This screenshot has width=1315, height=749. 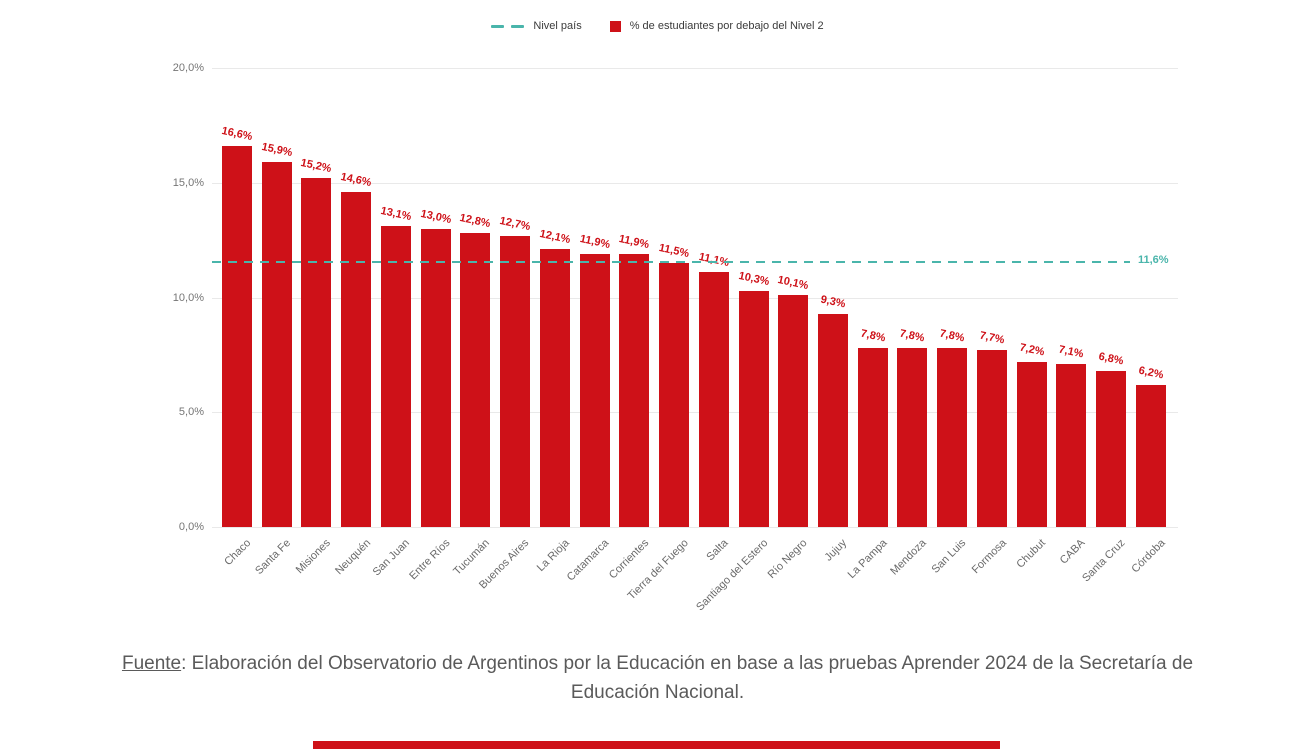 What do you see at coordinates (352, 557) in the screenshot?
I see `x-axis-label: Neuquén` at bounding box center [352, 557].